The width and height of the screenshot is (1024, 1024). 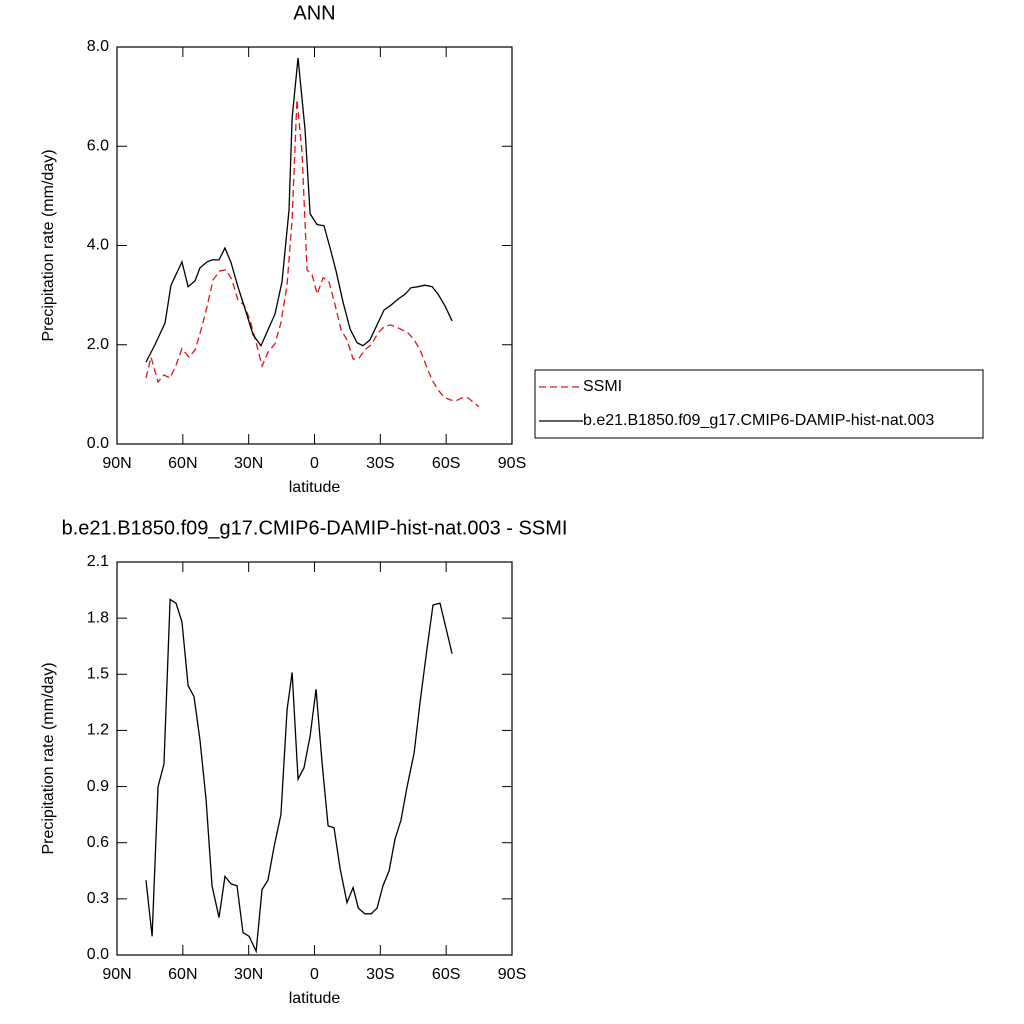 I want to click on legend-box, so click(x=759, y=404).